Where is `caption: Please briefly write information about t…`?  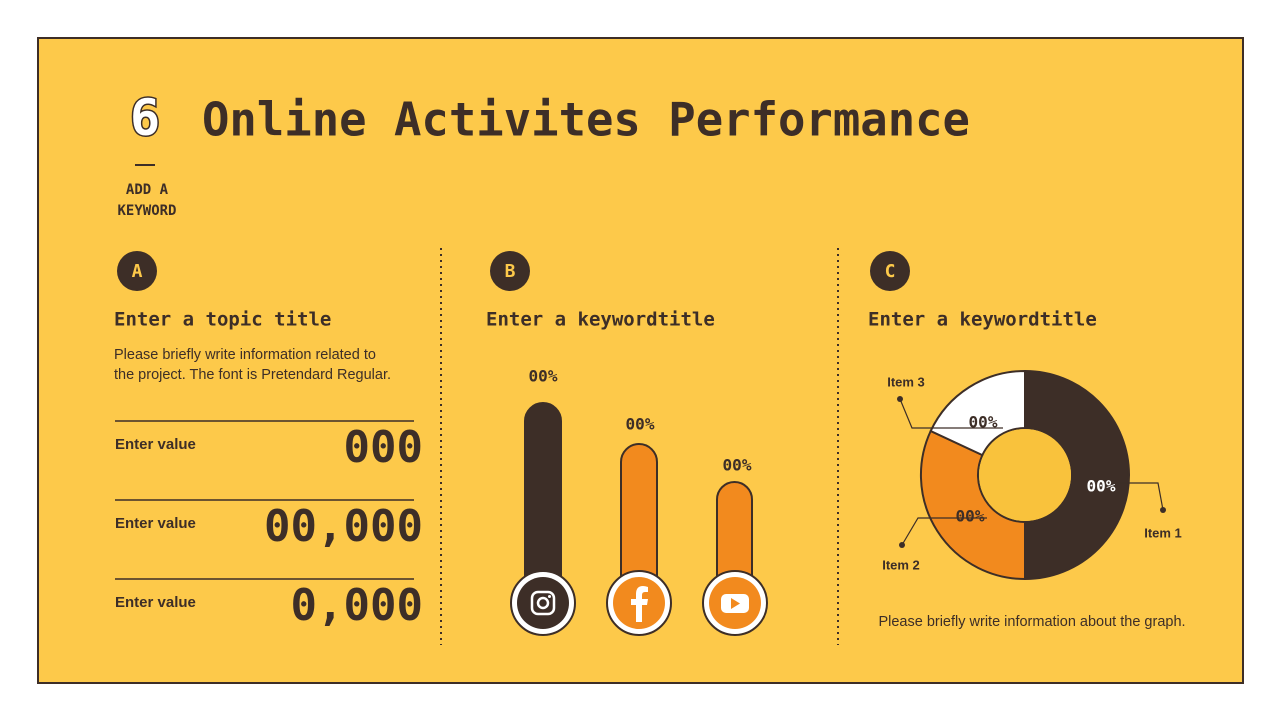 caption: Please briefly write information about t… is located at coordinates (1031, 622).